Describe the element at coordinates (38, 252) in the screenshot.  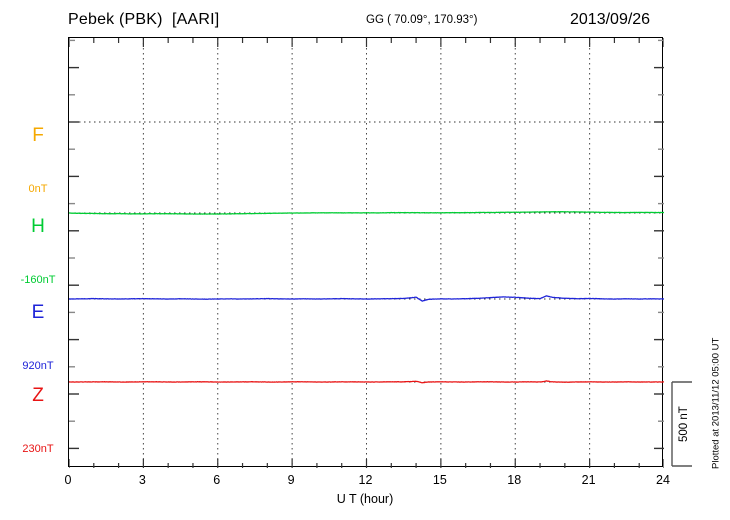
I see `component-label-h: H -160nT` at that location.